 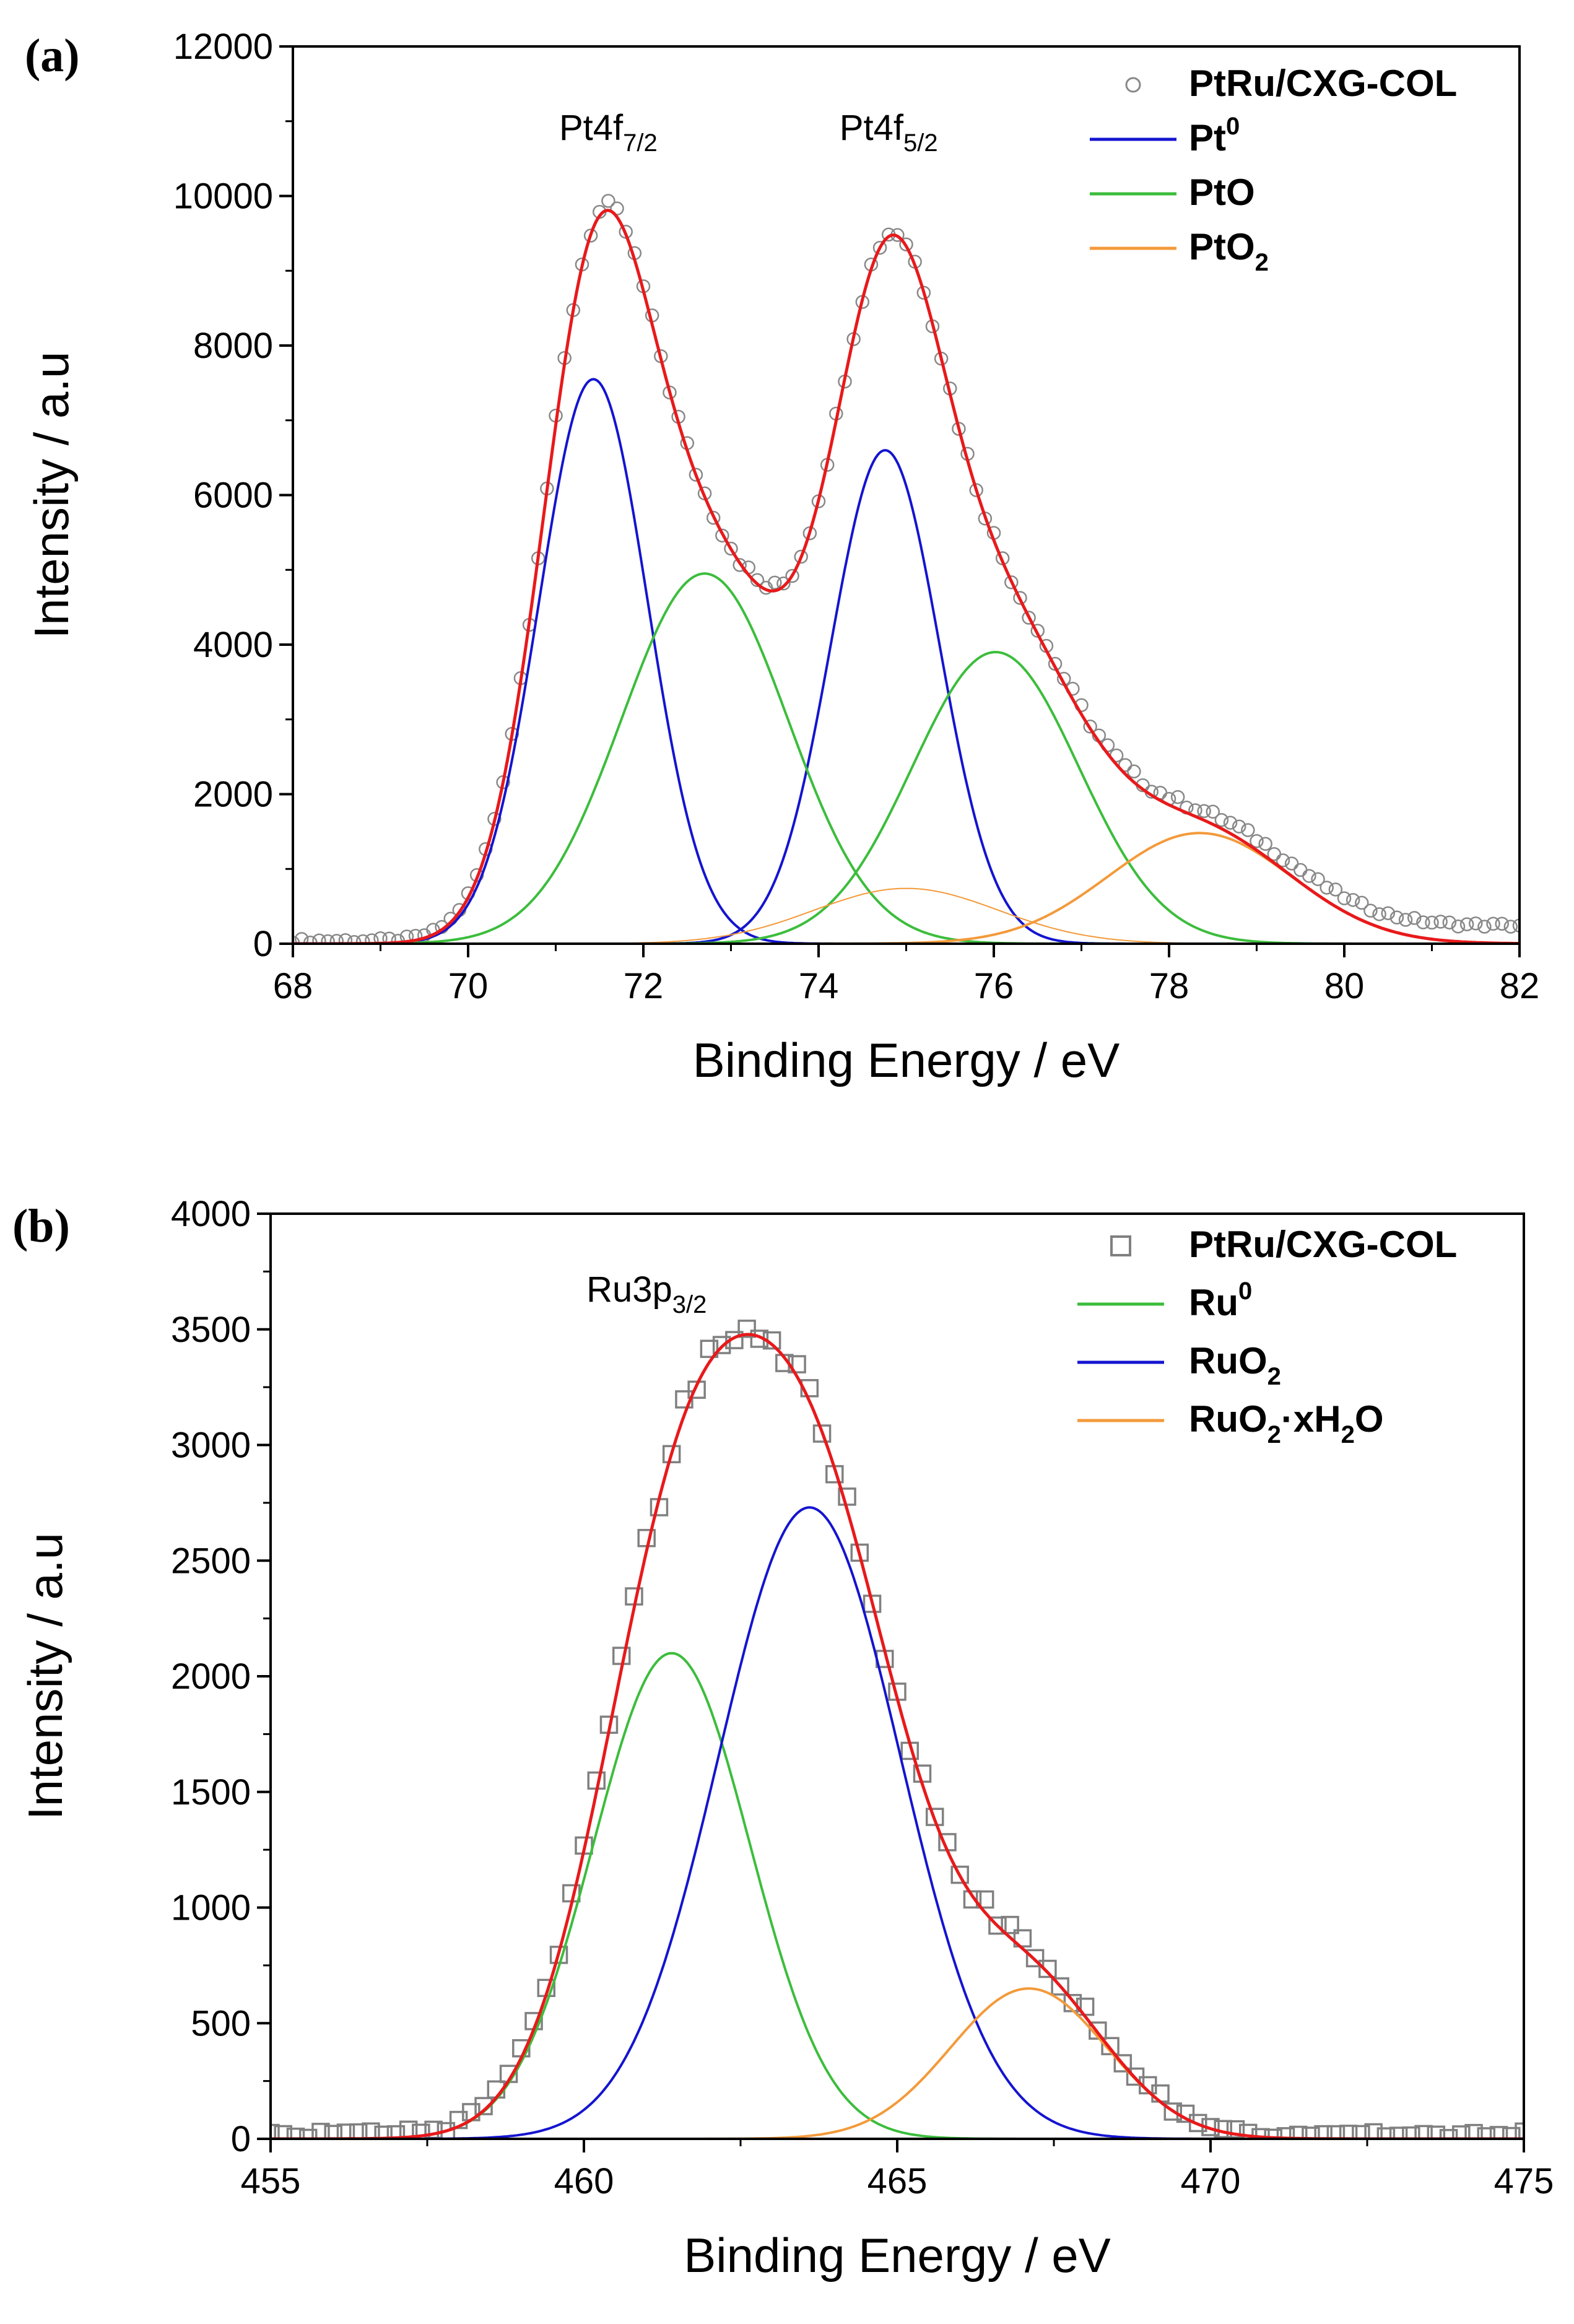 I want to click on x-tick-label: 80, so click(x=1344, y=986).